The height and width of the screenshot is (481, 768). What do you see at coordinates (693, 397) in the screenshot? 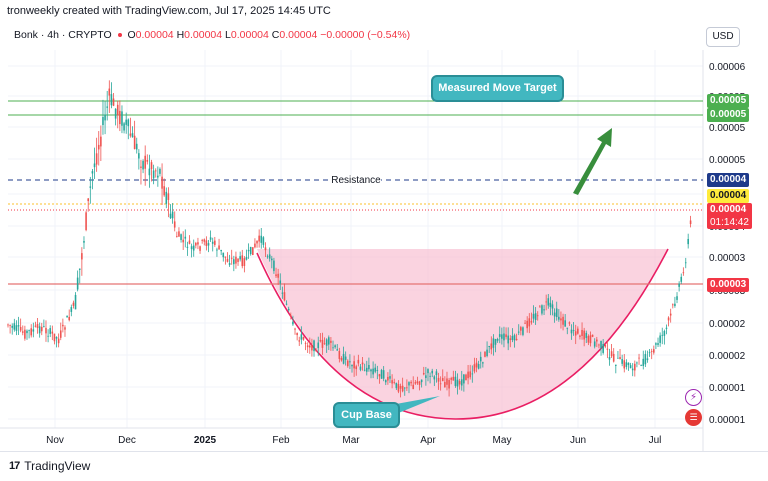
I see `lightning-icon: ⚡` at bounding box center [693, 397].